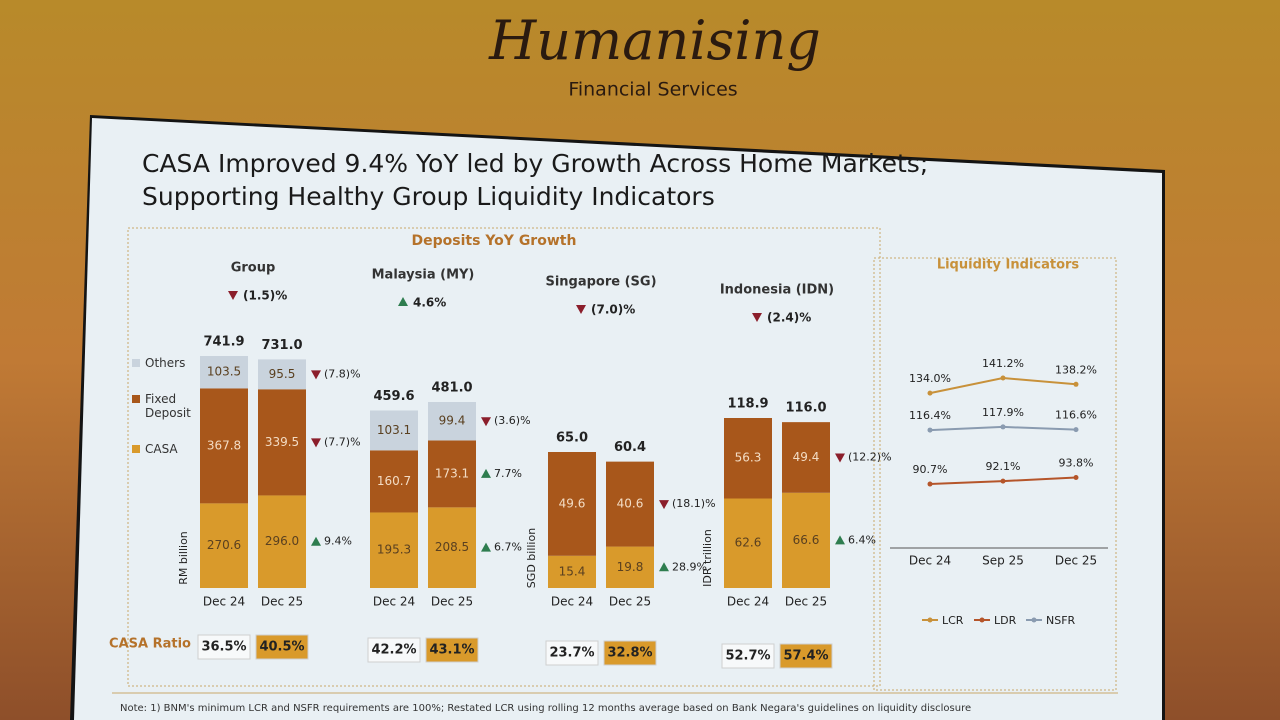  I want to click on value-label: 296.0, so click(282, 541).